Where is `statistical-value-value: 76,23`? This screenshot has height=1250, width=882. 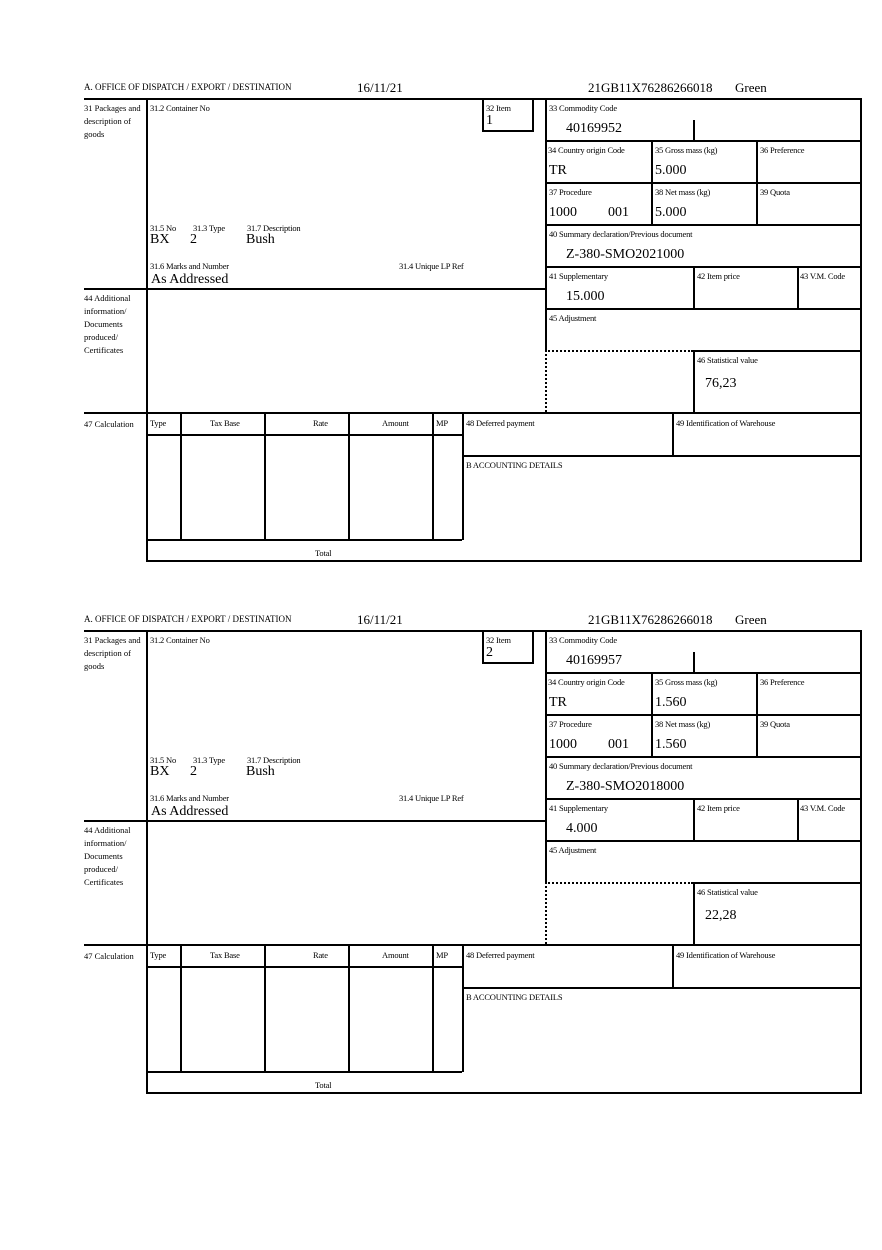
statistical-value-value: 76,23 is located at coordinates (721, 383).